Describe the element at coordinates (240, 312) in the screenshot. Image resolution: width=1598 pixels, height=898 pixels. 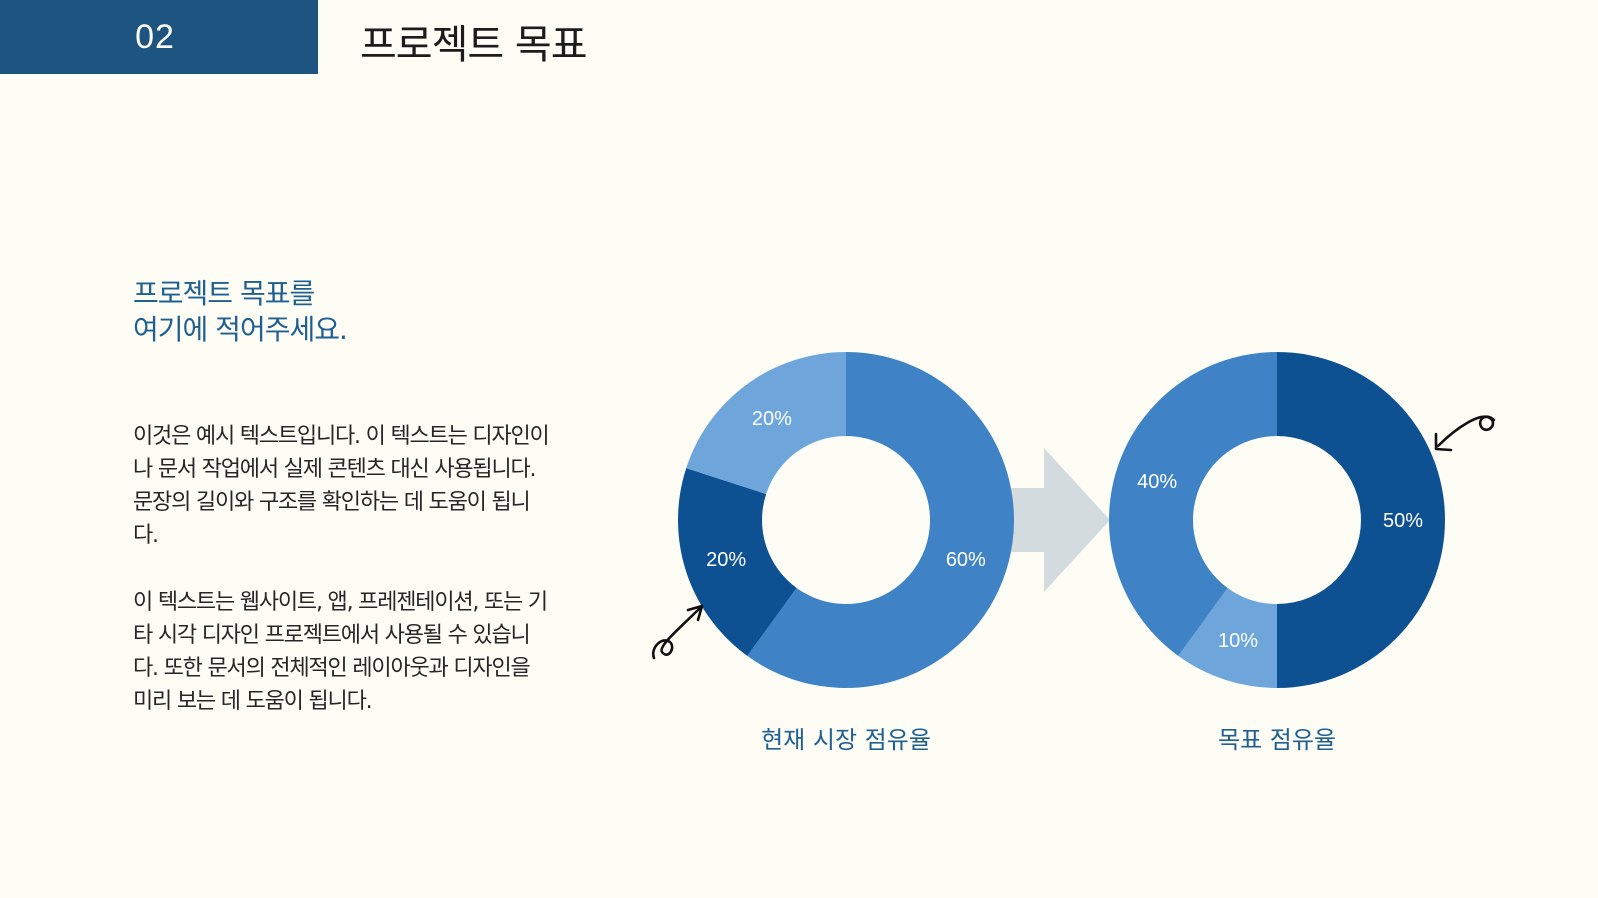
I see `headline: 프로젝트 목표를 여기에 적어주세요.` at that location.